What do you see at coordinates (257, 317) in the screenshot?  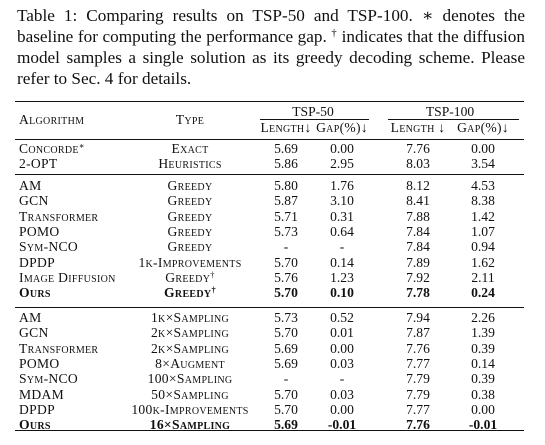 I see `table-row: AM 1k×Sampling 5.73 0.52 7.94 2.26` at bounding box center [257, 317].